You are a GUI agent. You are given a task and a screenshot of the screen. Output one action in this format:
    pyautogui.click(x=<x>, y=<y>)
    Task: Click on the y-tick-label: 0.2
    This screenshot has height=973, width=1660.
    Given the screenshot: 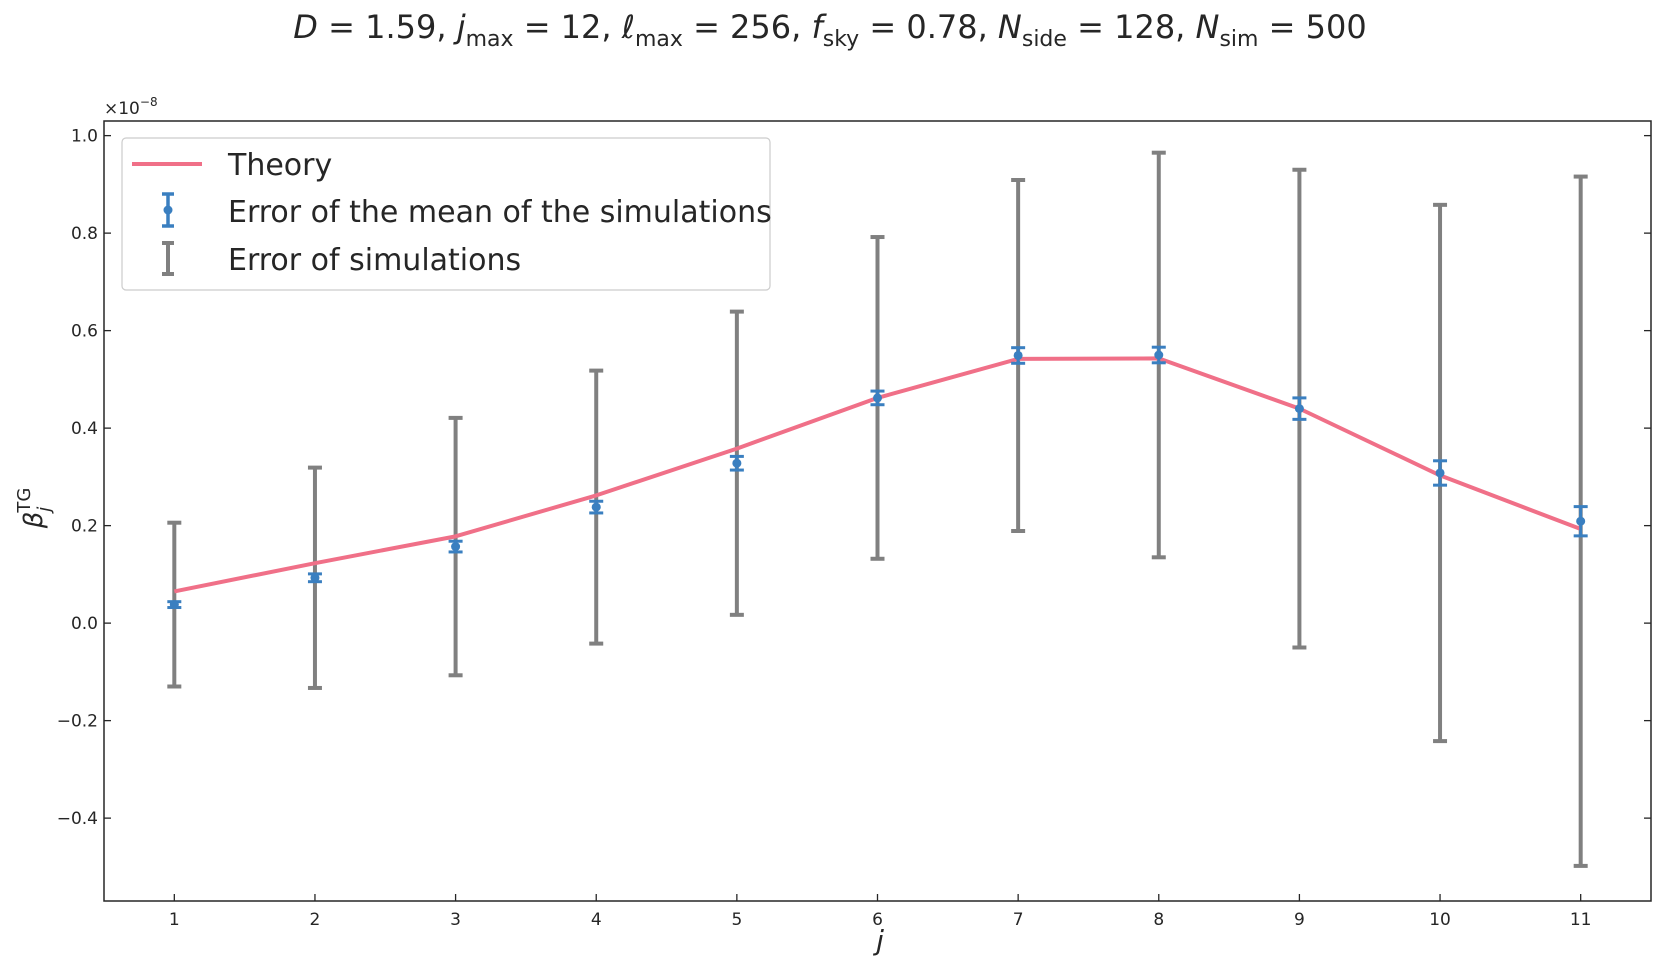 What is the action you would take?
    pyautogui.click(x=84, y=527)
    